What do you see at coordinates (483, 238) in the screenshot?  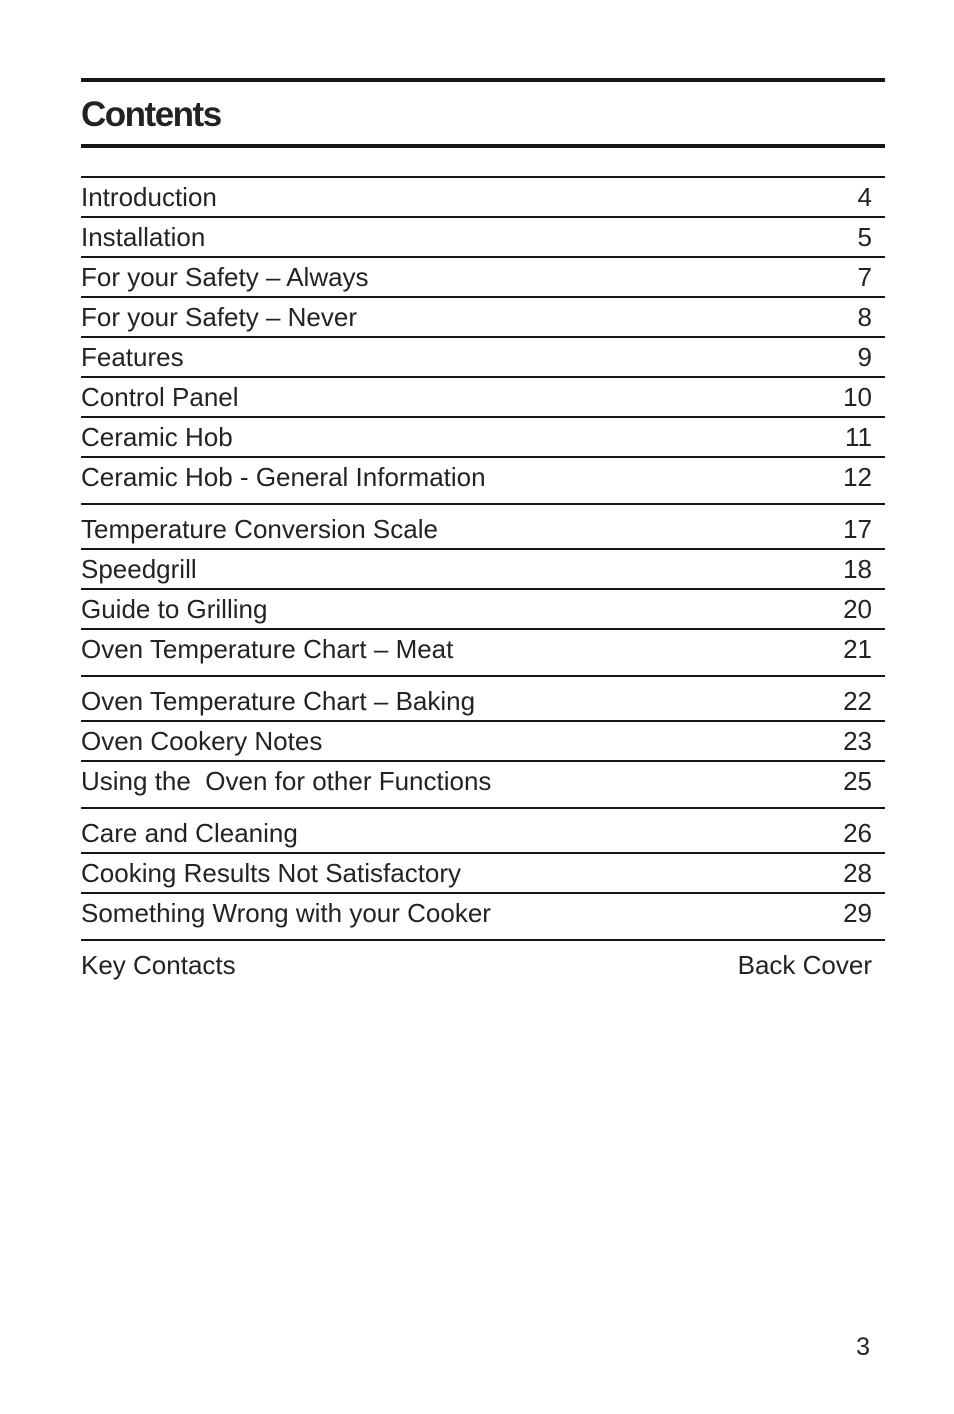 I see `toc-row: Installation 5` at bounding box center [483, 238].